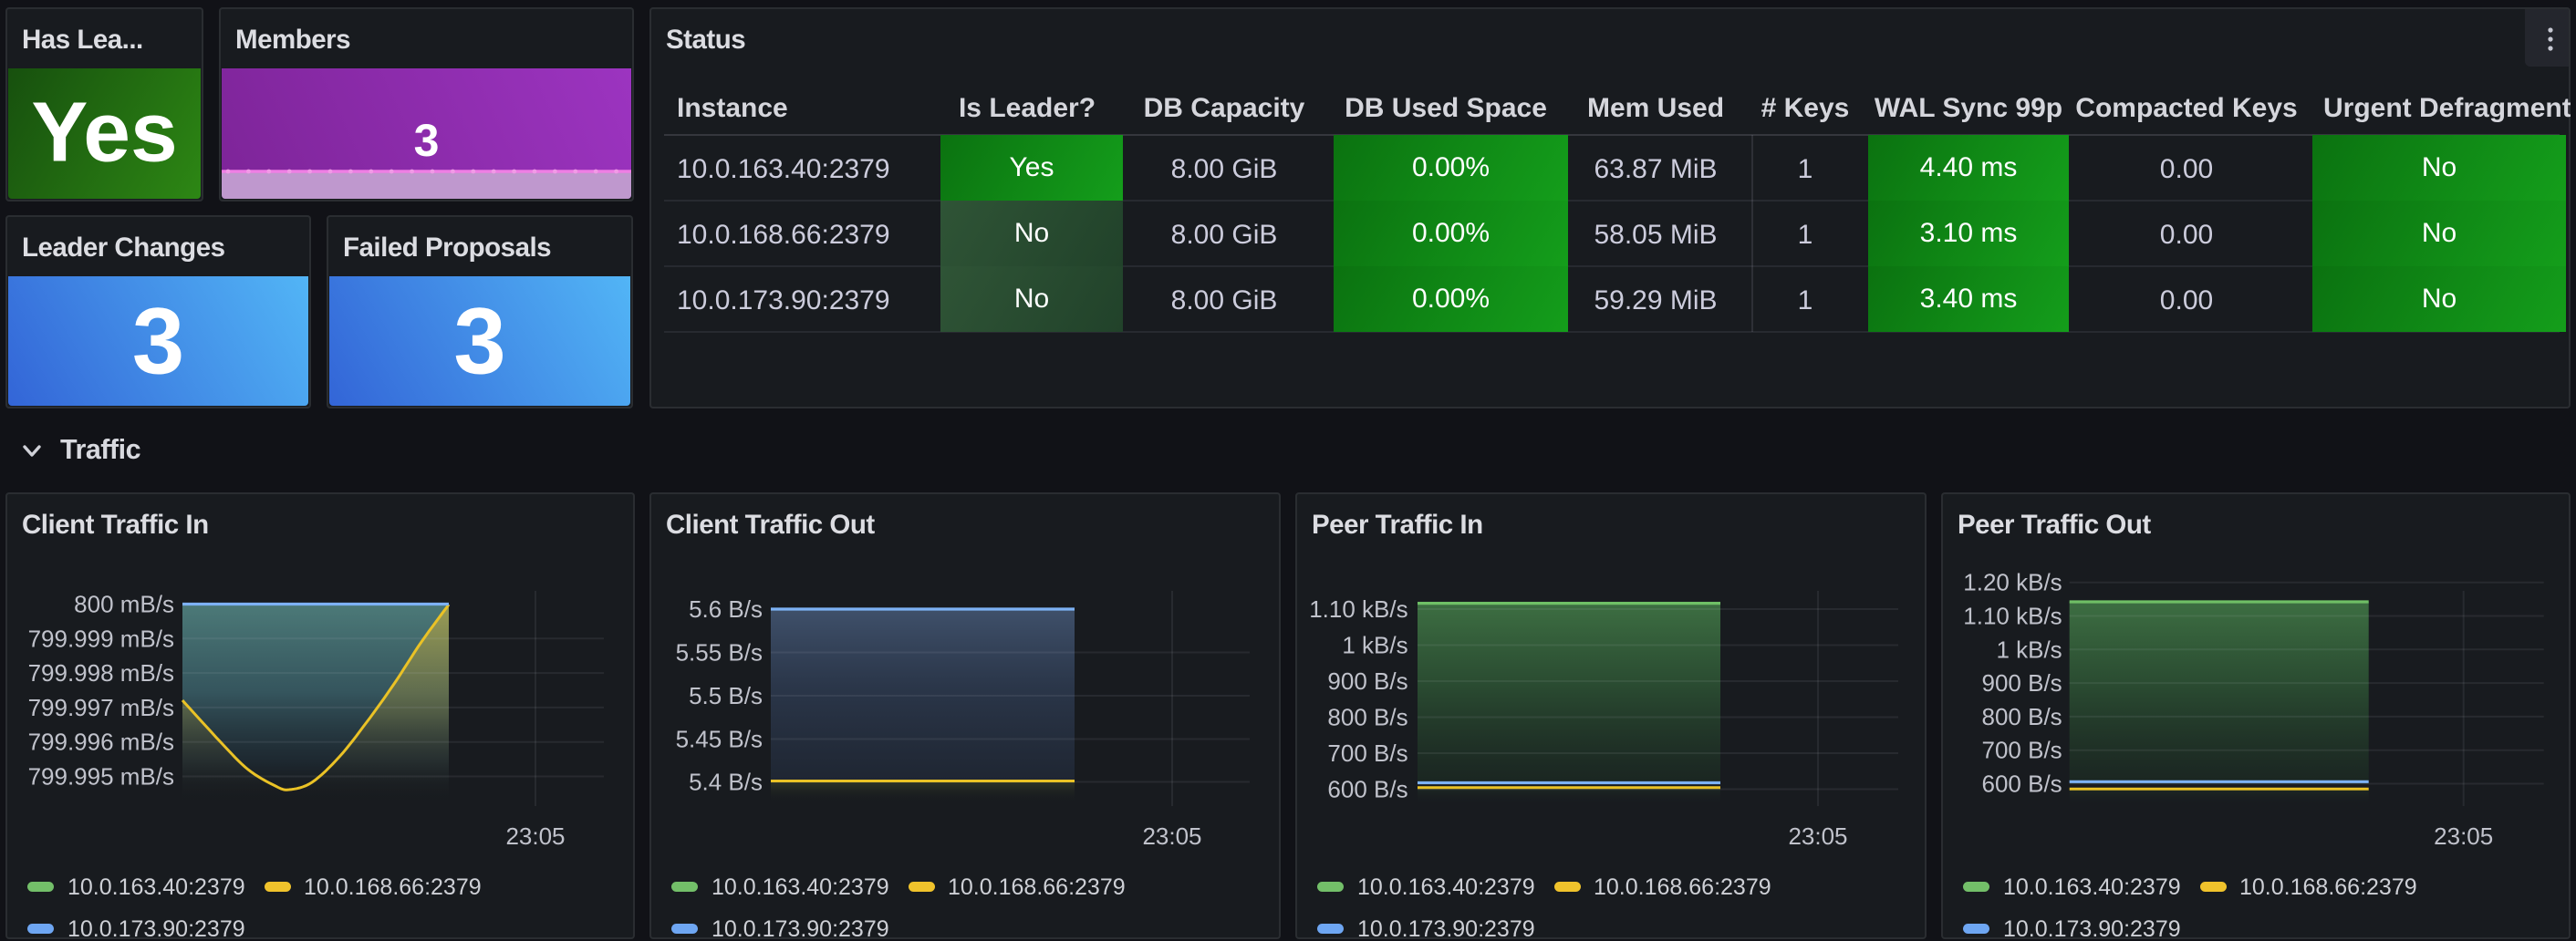 This screenshot has width=2576, height=941. Describe the element at coordinates (101, 707) in the screenshot. I see `svg-text: 799.997 mB/s` at that location.